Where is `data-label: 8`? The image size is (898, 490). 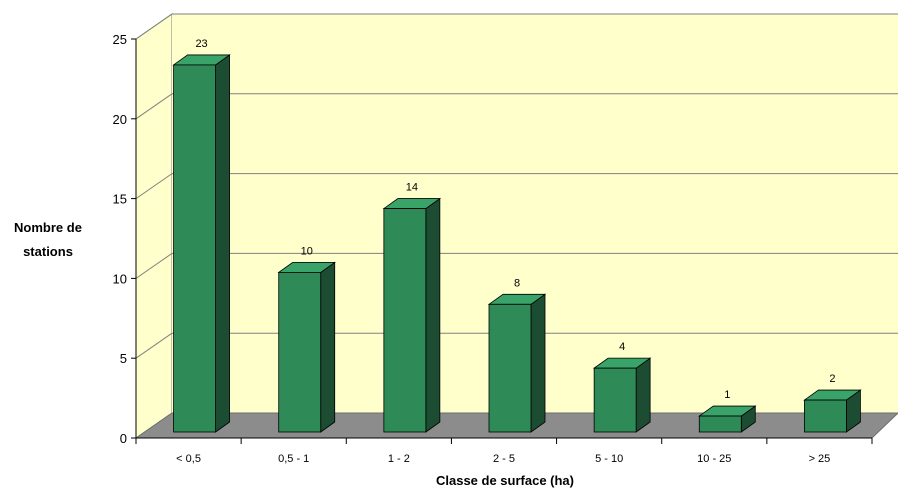
data-label: 8 is located at coordinates (517, 283).